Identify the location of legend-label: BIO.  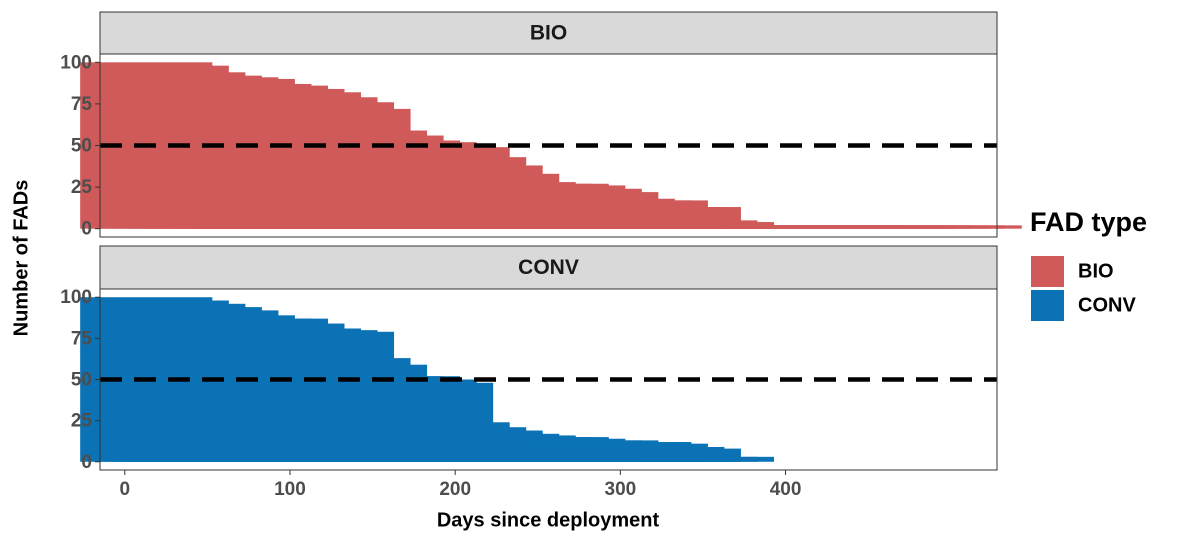
(1096, 271).